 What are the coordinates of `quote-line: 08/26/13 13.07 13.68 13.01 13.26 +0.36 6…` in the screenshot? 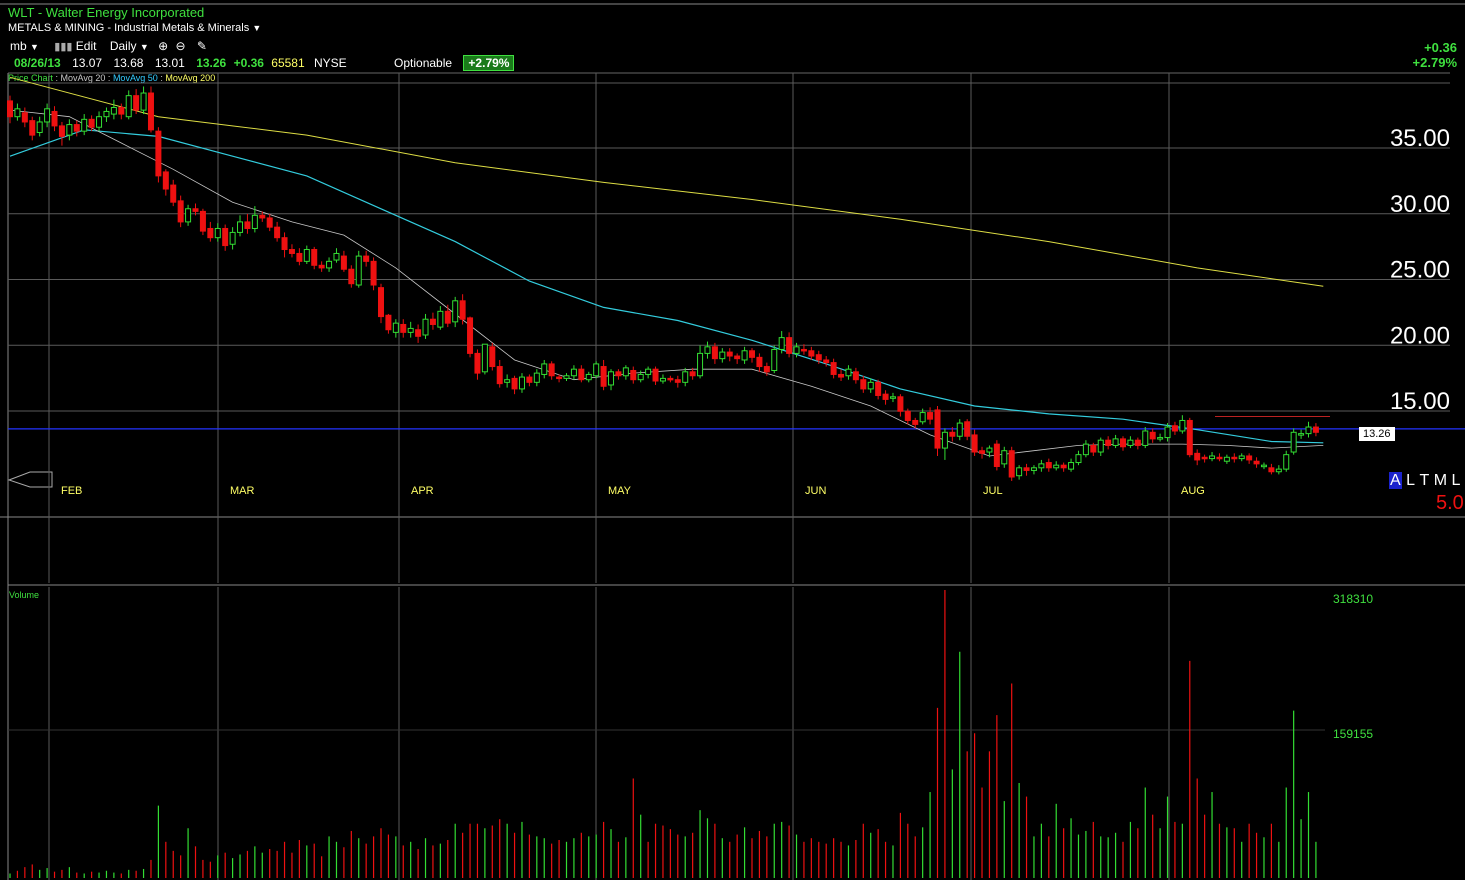 It's located at (264, 63).